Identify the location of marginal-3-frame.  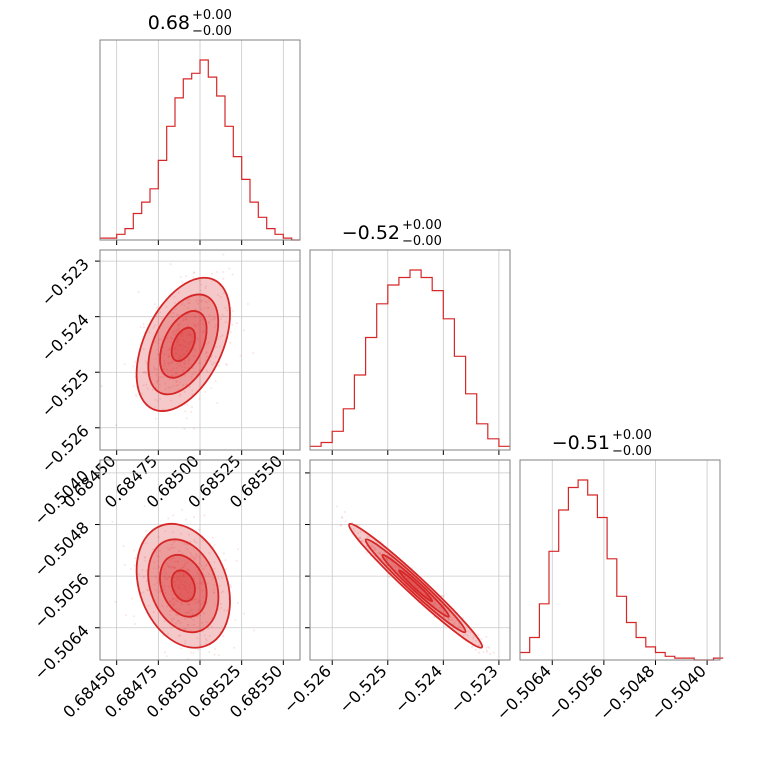
(620, 560).